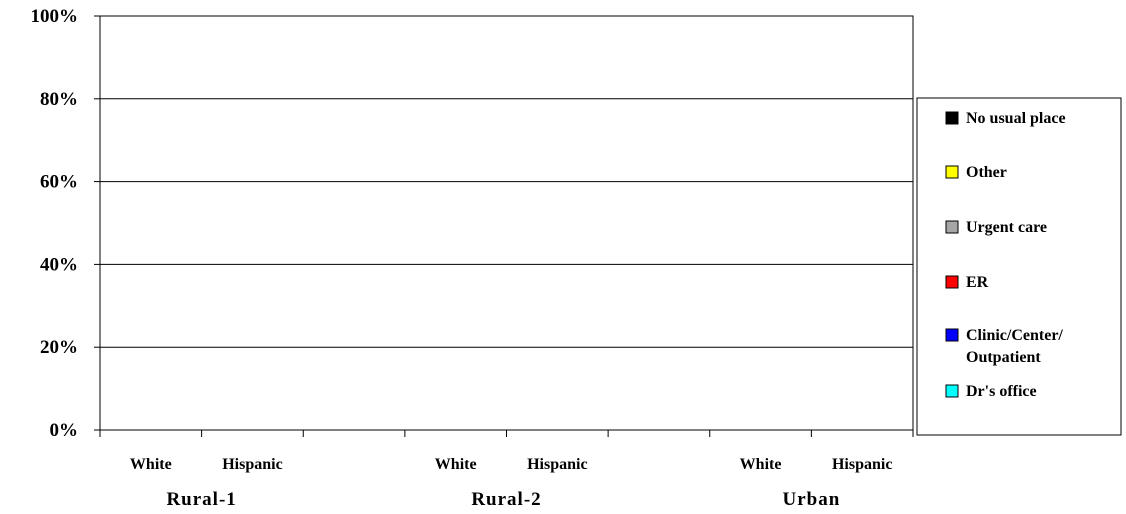  What do you see at coordinates (1014, 346) in the screenshot?
I see `legend-label: Clinic/Center/Outpatient` at bounding box center [1014, 346].